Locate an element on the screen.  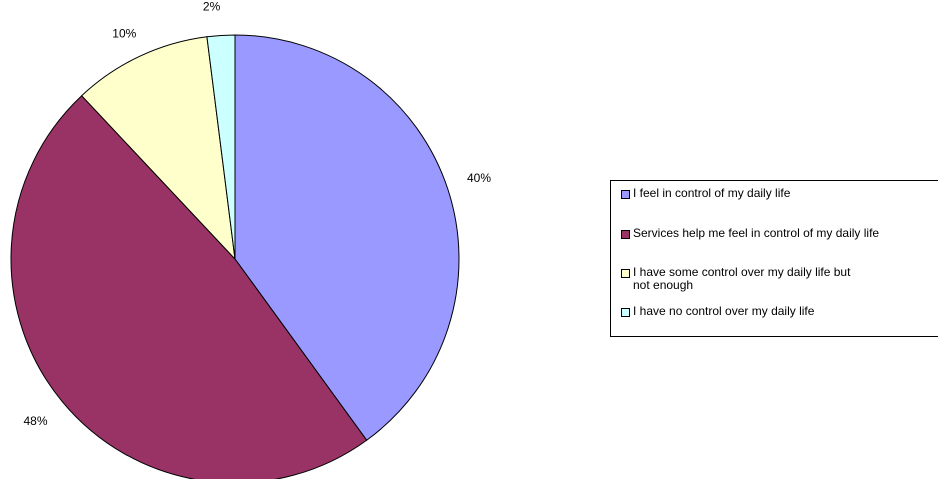
legend-swatch-services-help is located at coordinates (625, 234).